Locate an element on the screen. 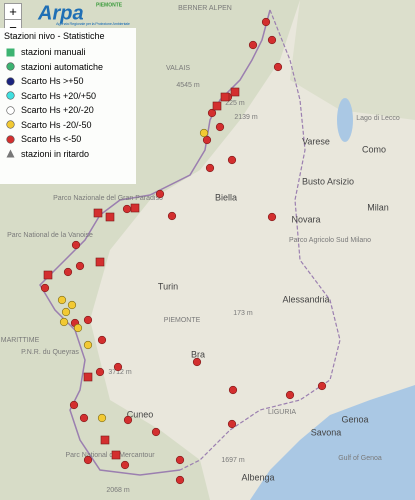 The image size is (415, 500). legend-item: Scarto Hs -20/-50 is located at coordinates (68, 125).